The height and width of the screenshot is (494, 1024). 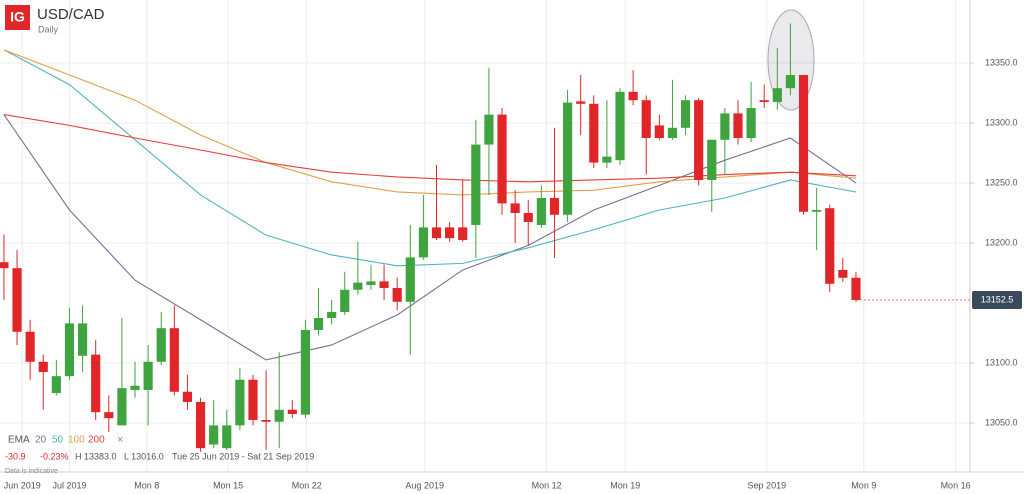 What do you see at coordinates (956, 485) in the screenshot?
I see `x-tick-label: Mon 16` at bounding box center [956, 485].